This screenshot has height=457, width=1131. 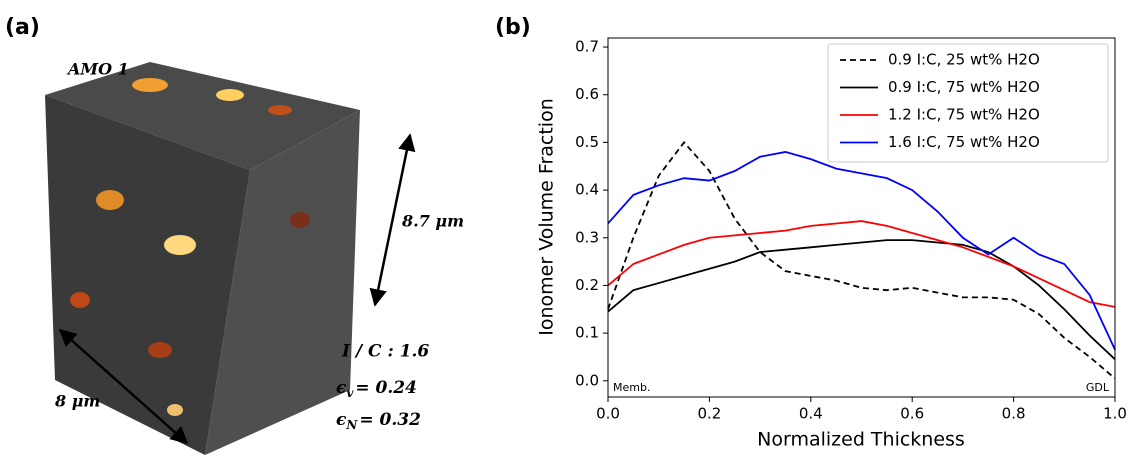 I want to click on y-tick-label: 0.0, so click(x=587, y=380).